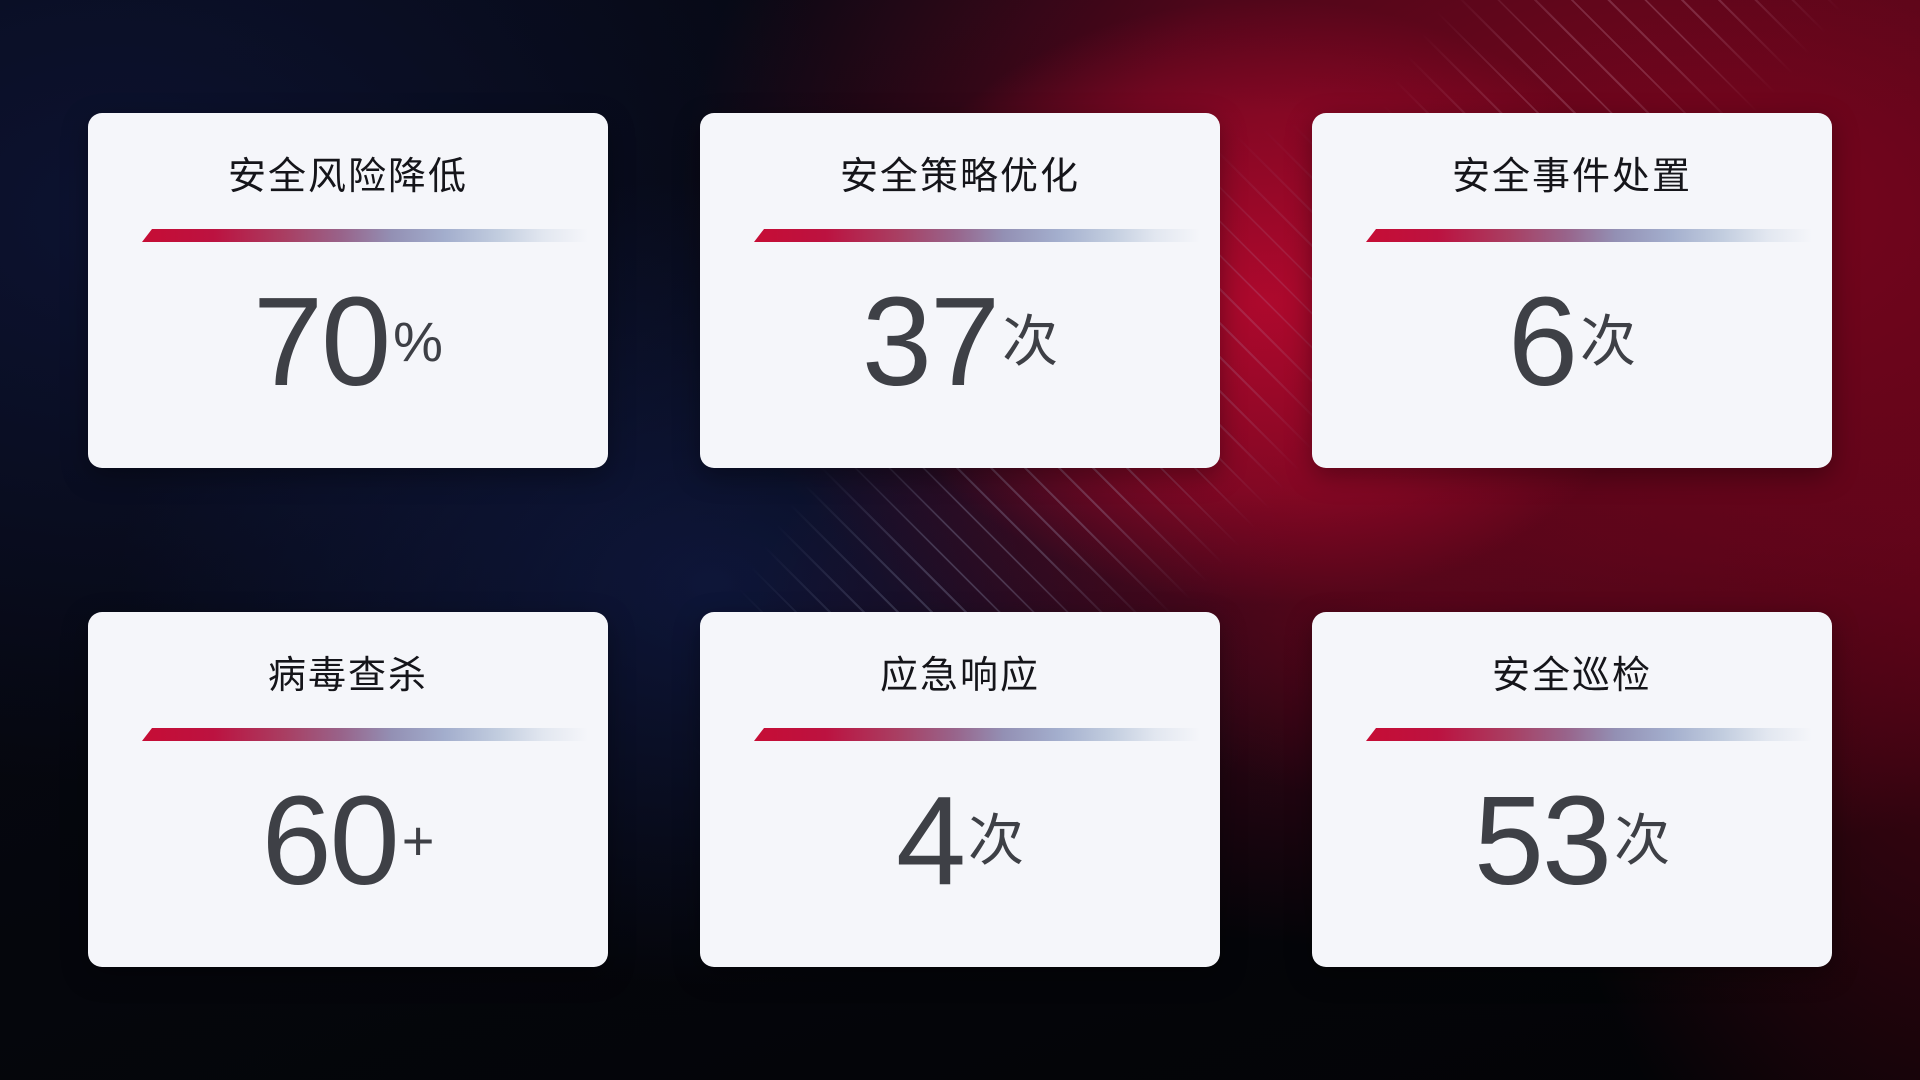 This screenshot has height=1080, width=1920. Describe the element at coordinates (930, 840) in the screenshot. I see `stat-value: 4` at that location.